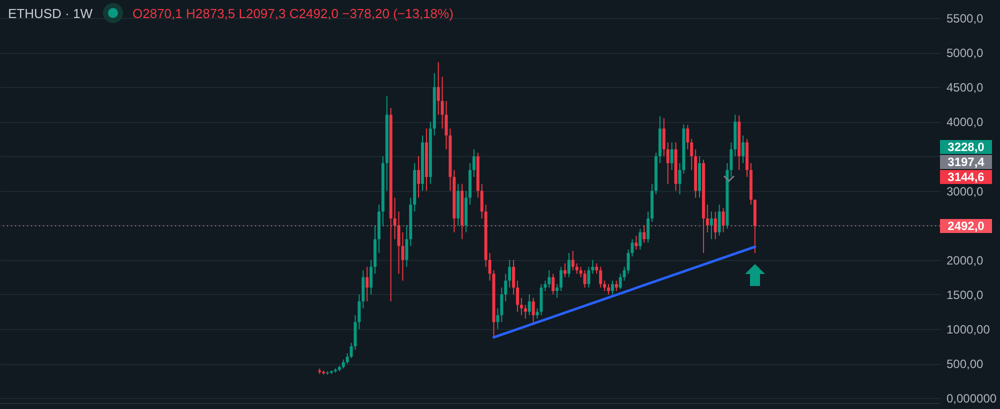 This screenshot has width=1000, height=409. What do you see at coordinates (966, 177) in the screenshot?
I see `text: 3144,6` at bounding box center [966, 177].